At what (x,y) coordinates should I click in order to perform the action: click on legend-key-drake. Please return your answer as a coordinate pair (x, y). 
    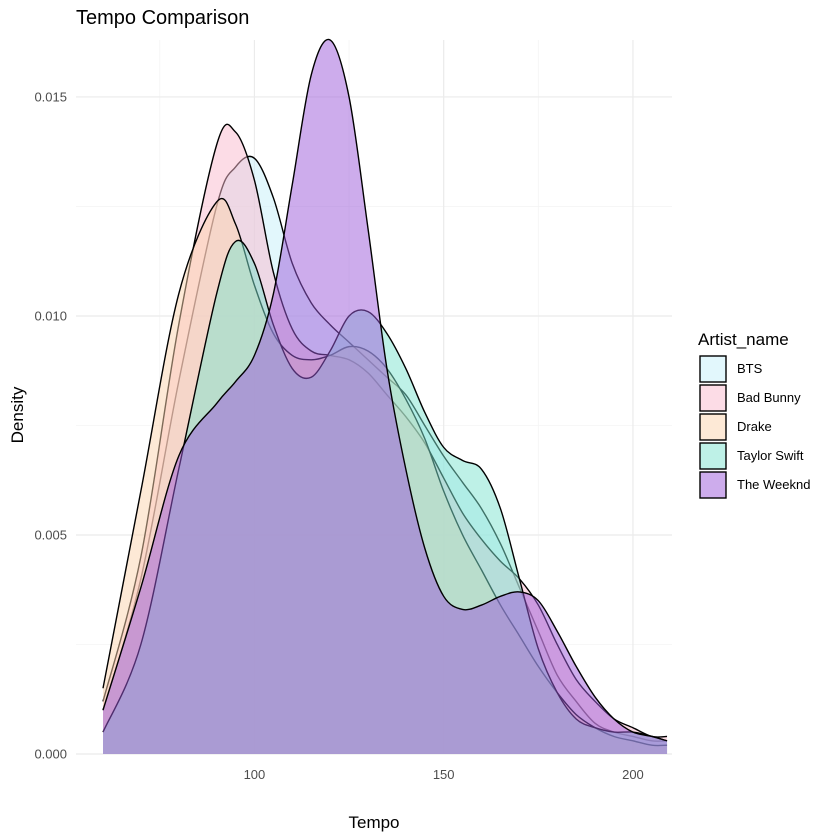
    Looking at the image, I should click on (713, 427).